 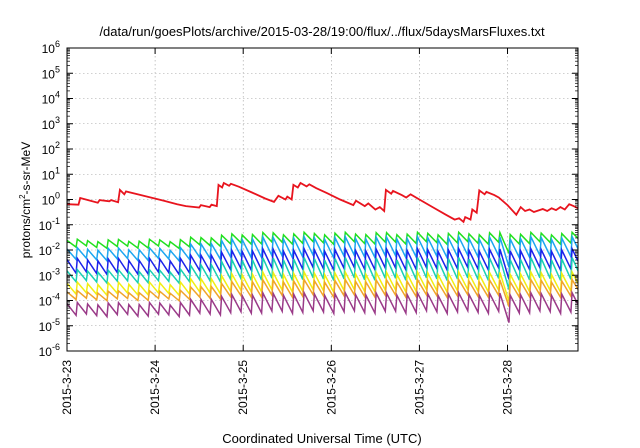 What do you see at coordinates (22, 196) in the screenshot?
I see `y-axis-label-superscript: 2` at bounding box center [22, 196].